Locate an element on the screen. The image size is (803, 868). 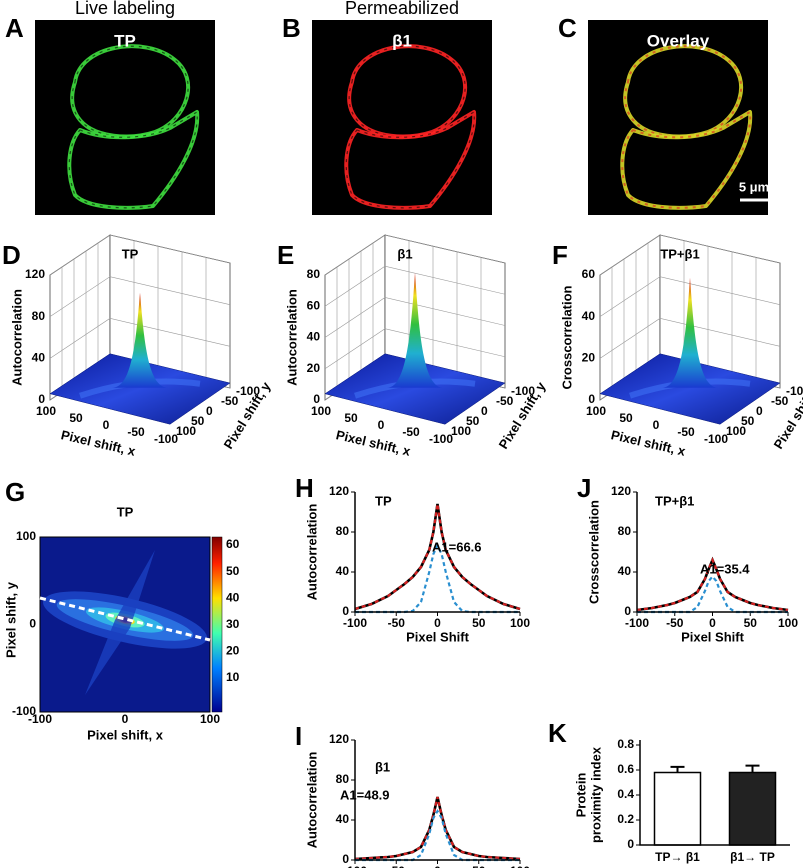
colorbar-tick-label: 30 is located at coordinates (233, 624).